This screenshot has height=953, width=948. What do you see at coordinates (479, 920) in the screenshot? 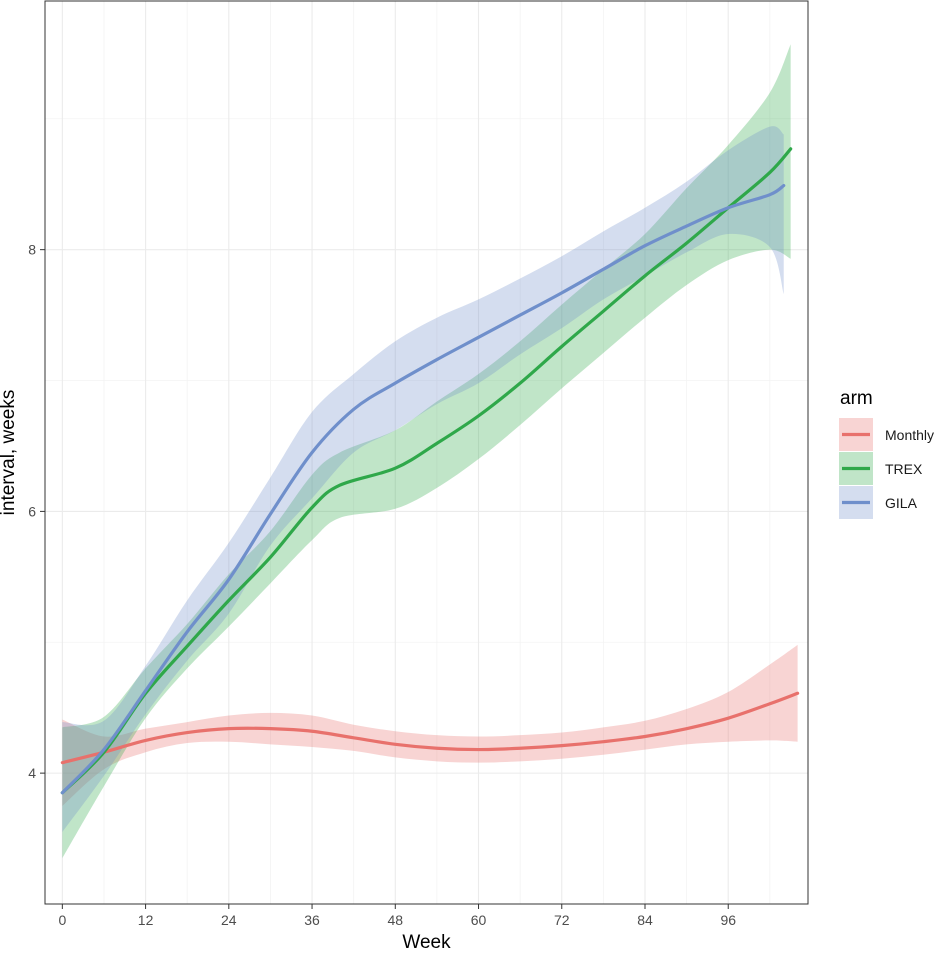
I see `x-tick-label: 60` at bounding box center [479, 920].